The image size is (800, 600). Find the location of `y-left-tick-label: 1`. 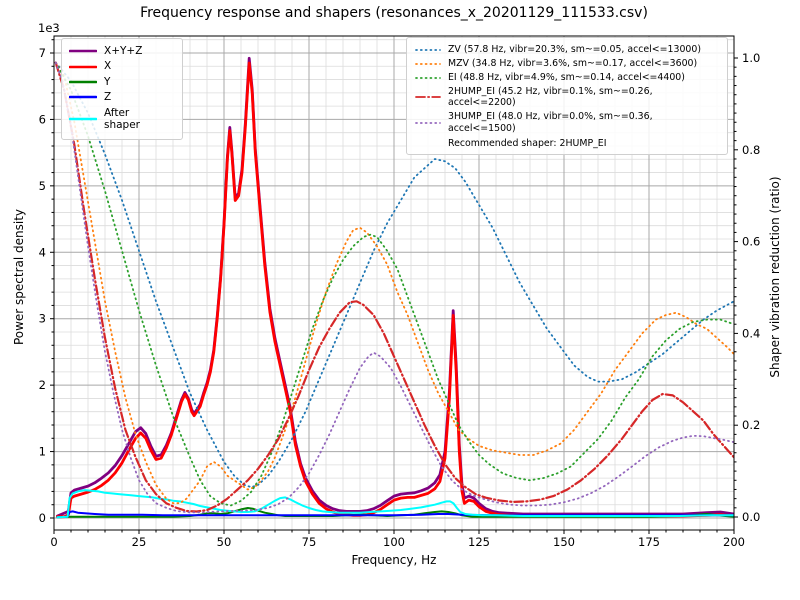

y-left-tick-label: 1 is located at coordinates (42, 452).